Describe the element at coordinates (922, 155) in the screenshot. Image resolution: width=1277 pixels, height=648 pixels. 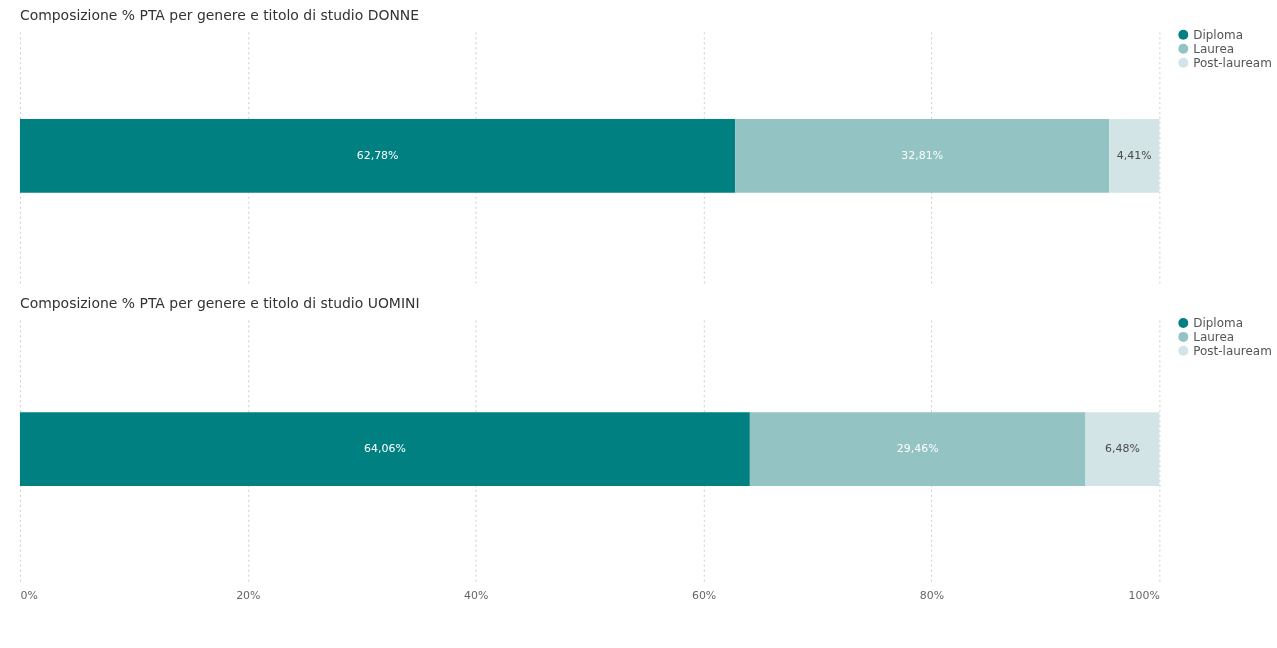
I see `data-label: 32,81%` at that location.